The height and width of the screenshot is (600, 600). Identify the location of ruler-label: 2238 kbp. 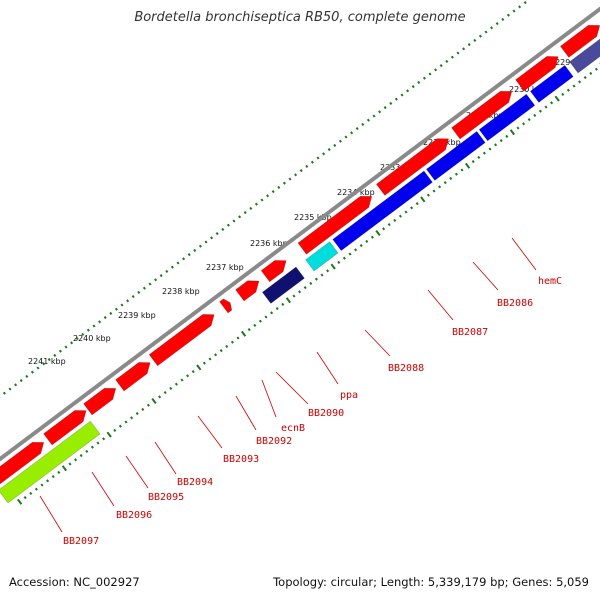
(181, 291).